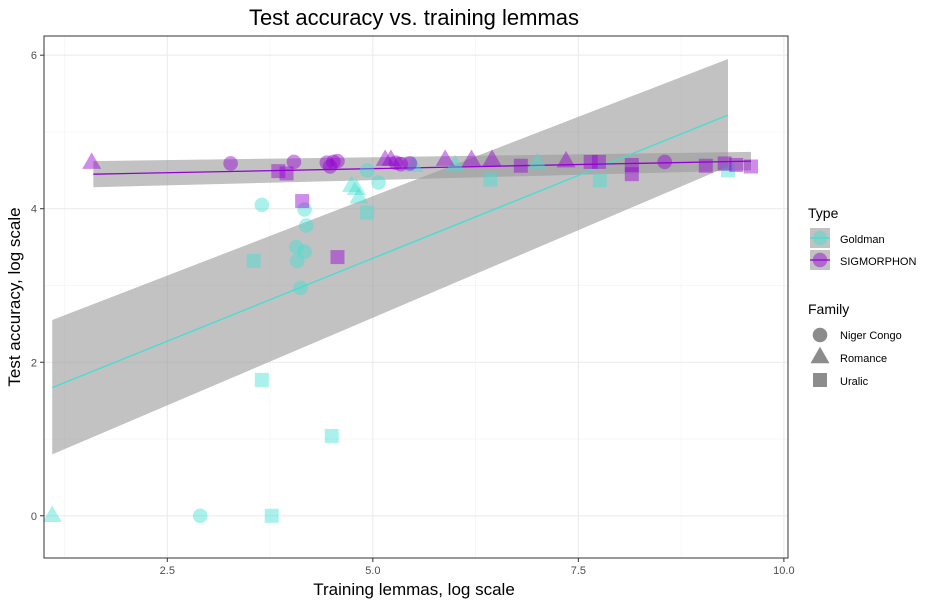 The image size is (936, 606). Describe the element at coordinates (37, 286) in the screenshot. I see `y-axis-ticks: 0 2 4 6` at that location.